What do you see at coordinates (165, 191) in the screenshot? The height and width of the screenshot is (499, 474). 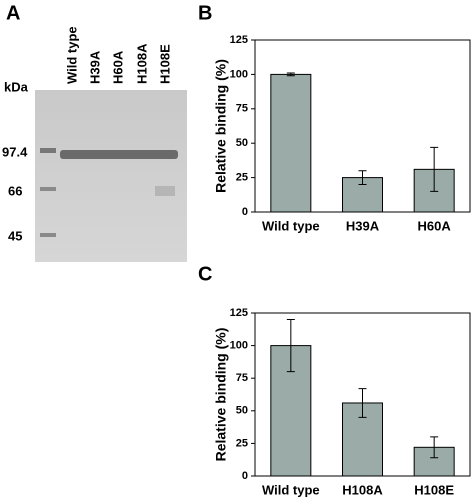 I see `faint-band` at bounding box center [165, 191].